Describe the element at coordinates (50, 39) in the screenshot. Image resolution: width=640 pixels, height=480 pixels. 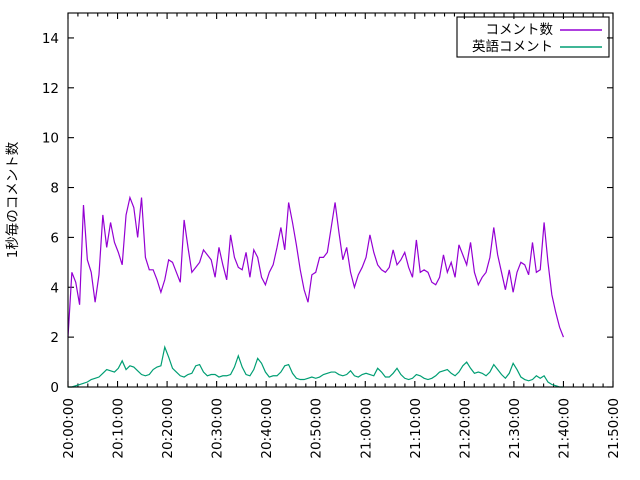
I see `y-tick-label: 14` at that location.